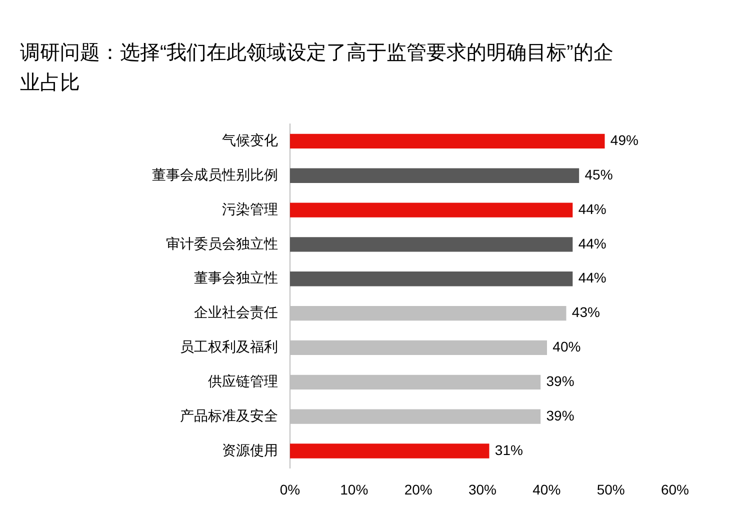  Describe the element at coordinates (598, 174) in the screenshot. I see `data-label: 45%` at that location.